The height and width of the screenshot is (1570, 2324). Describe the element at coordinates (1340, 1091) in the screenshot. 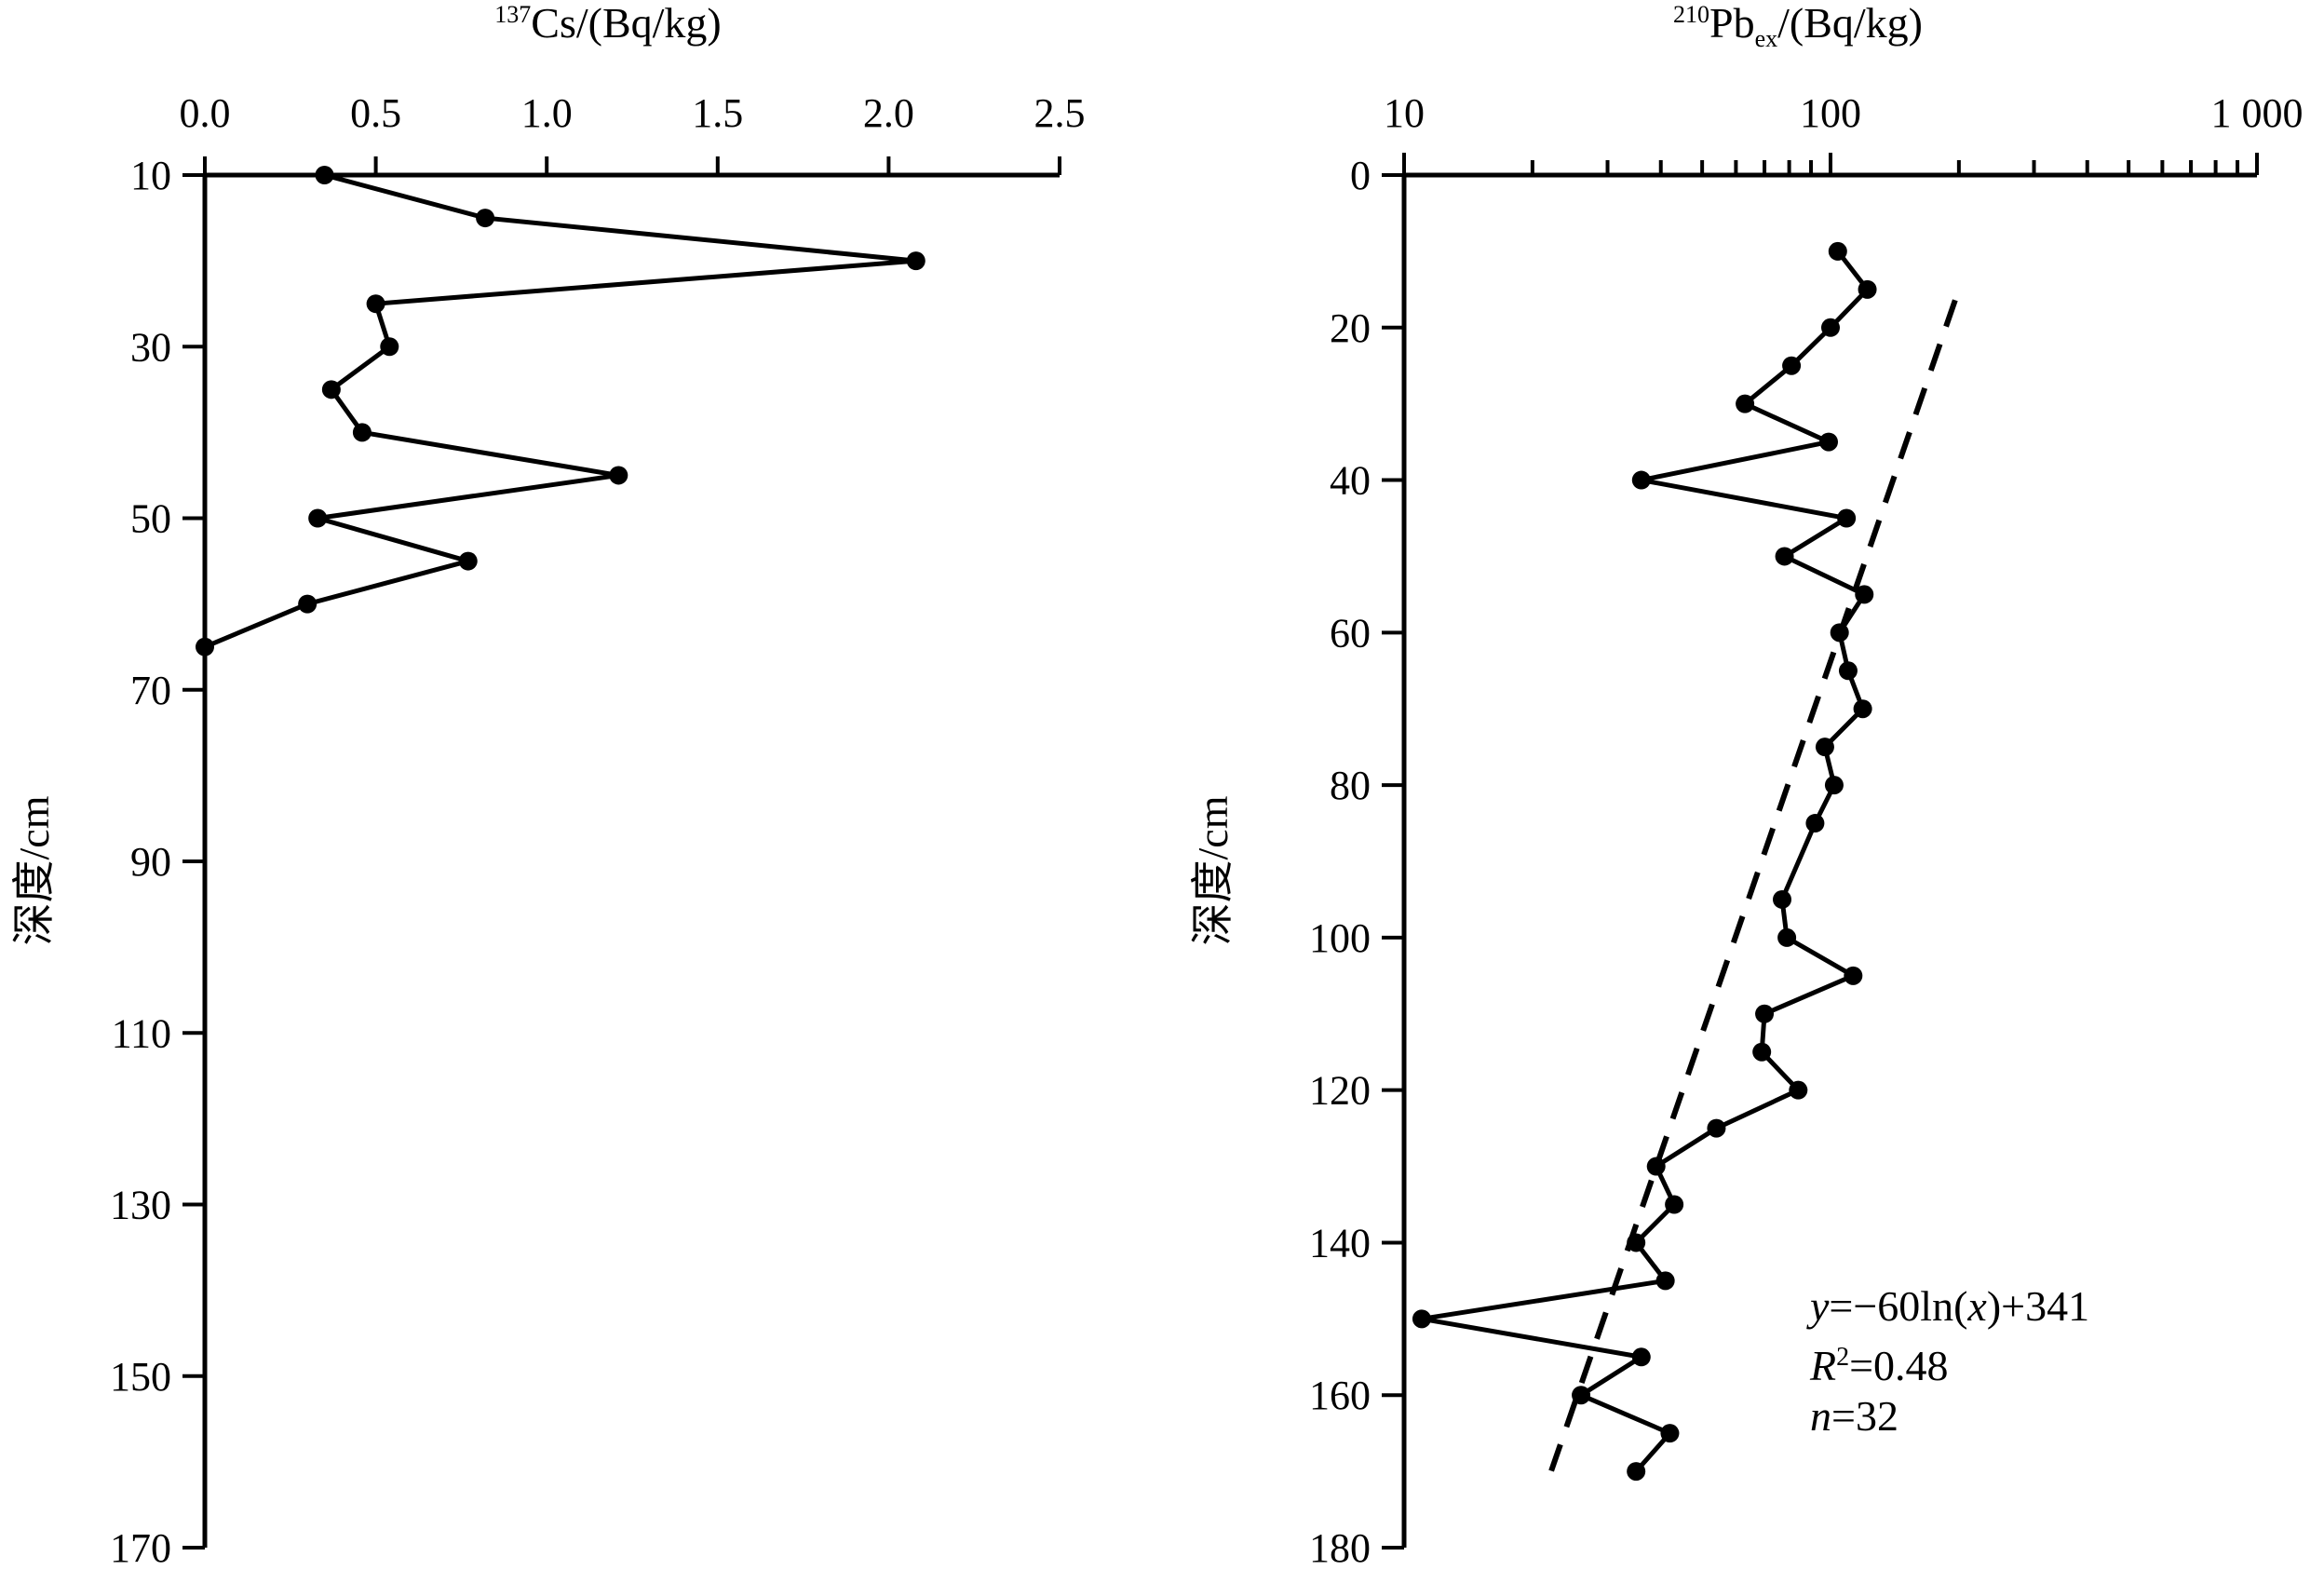

I see `pb210-y-tick-label: 120` at that location.